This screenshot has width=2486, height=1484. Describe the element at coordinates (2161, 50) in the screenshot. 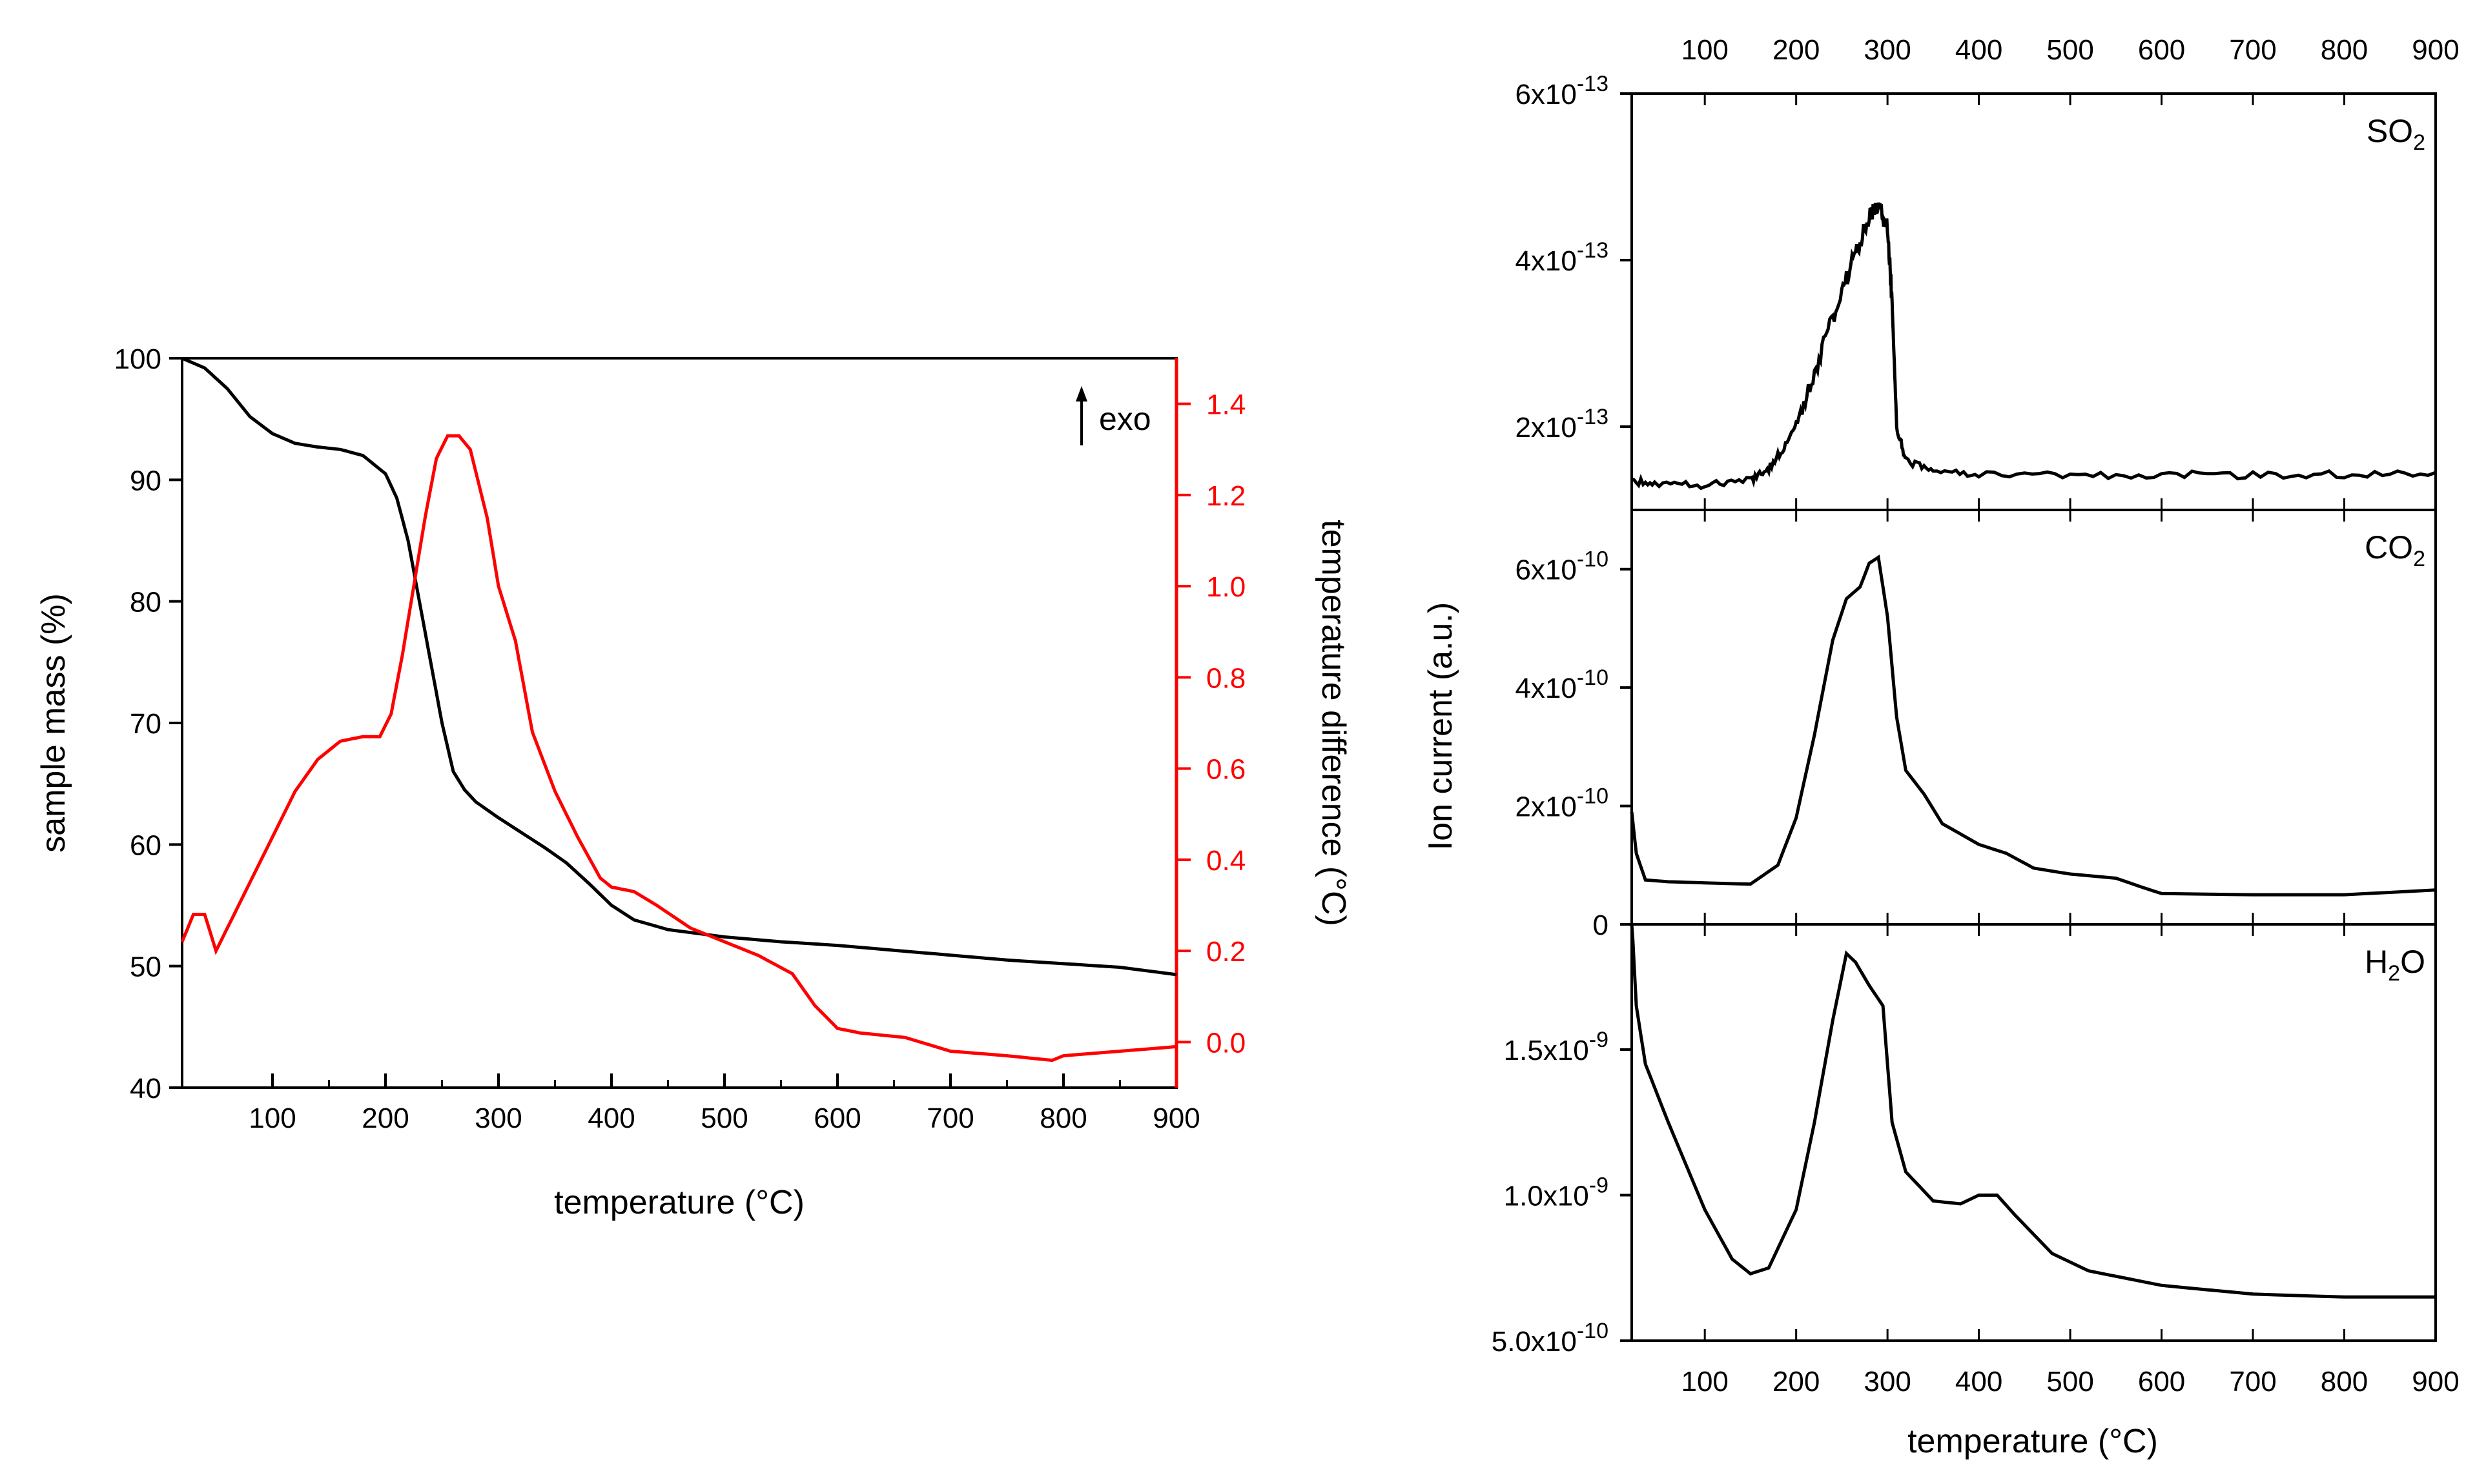

I see `ms-top-x-tick-label: 600` at that location.